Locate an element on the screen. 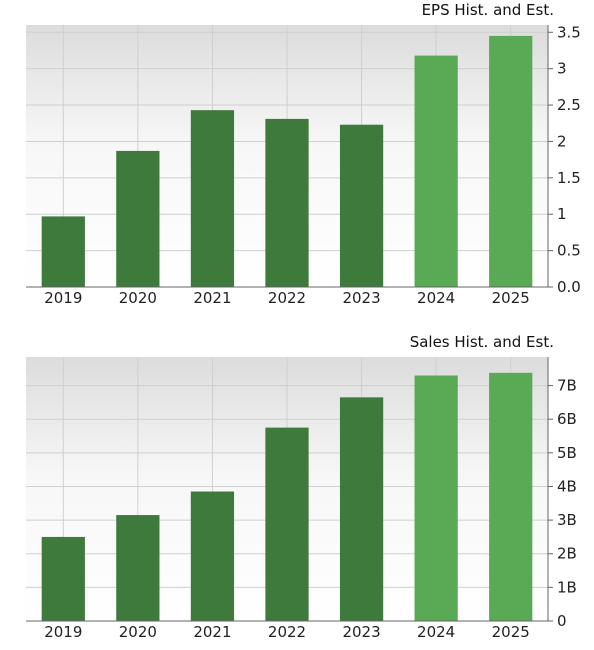 Image resolution: width=594 pixels, height=650 pixels. eps-bar-2020 is located at coordinates (138, 218).